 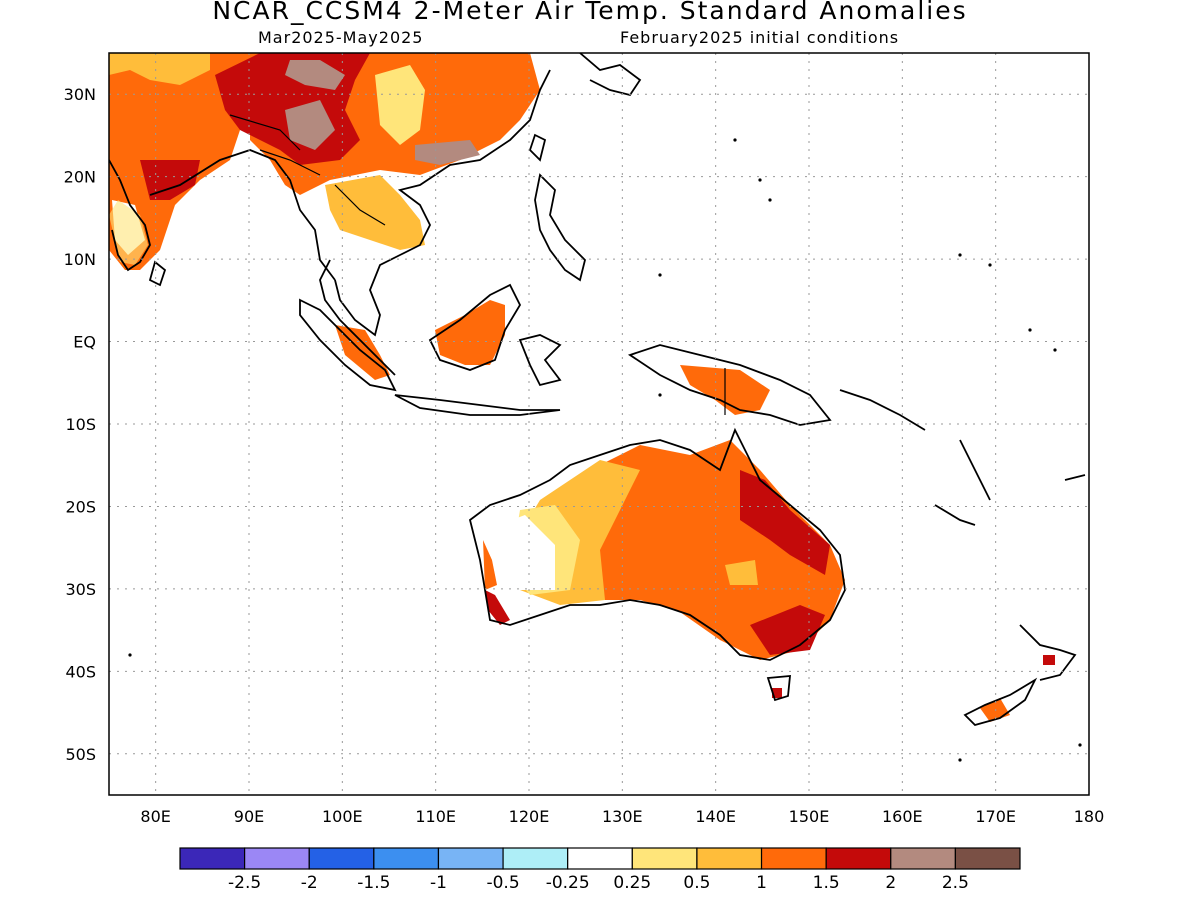 I want to click on anomaly-region-china-yellow, so click(x=400, y=105).